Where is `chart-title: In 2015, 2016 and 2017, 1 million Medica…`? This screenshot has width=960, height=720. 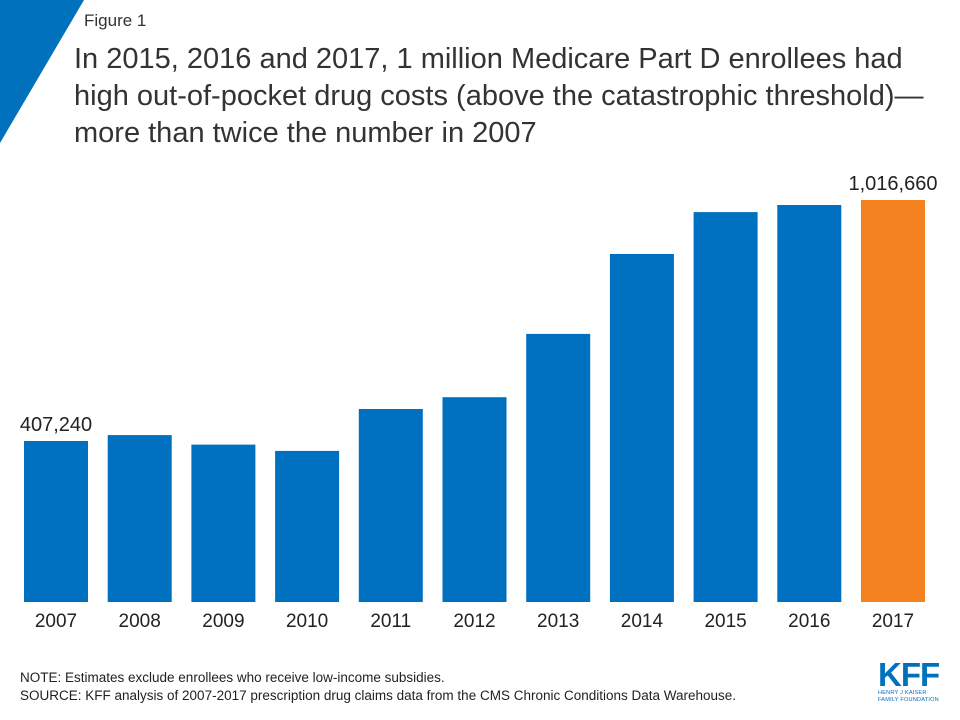 chart-title: In 2015, 2016 and 2017, 1 million Medica… is located at coordinates (499, 96).